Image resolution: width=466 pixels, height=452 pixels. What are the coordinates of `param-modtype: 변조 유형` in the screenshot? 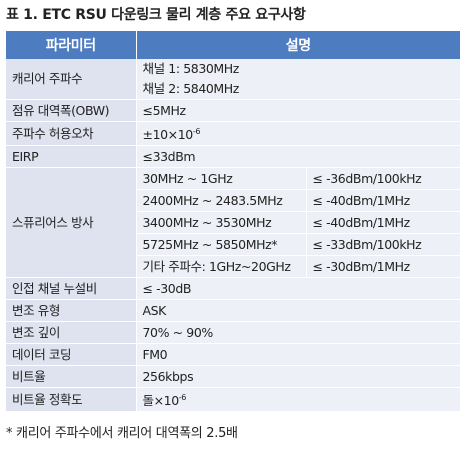 It's located at (71, 310).